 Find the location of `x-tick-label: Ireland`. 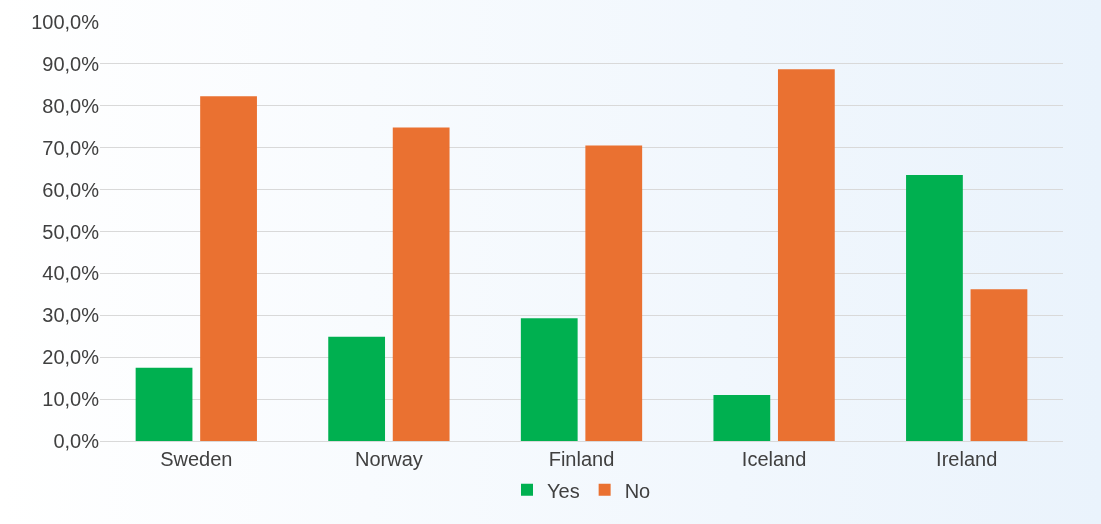

x-tick-label: Ireland is located at coordinates (967, 459).